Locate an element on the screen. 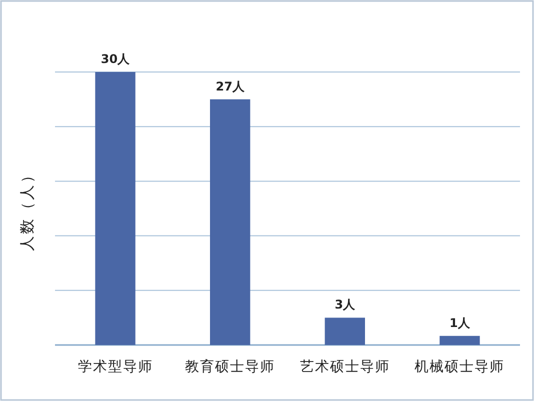  x-tick-label: 机械硕士导师 is located at coordinates (459, 367).